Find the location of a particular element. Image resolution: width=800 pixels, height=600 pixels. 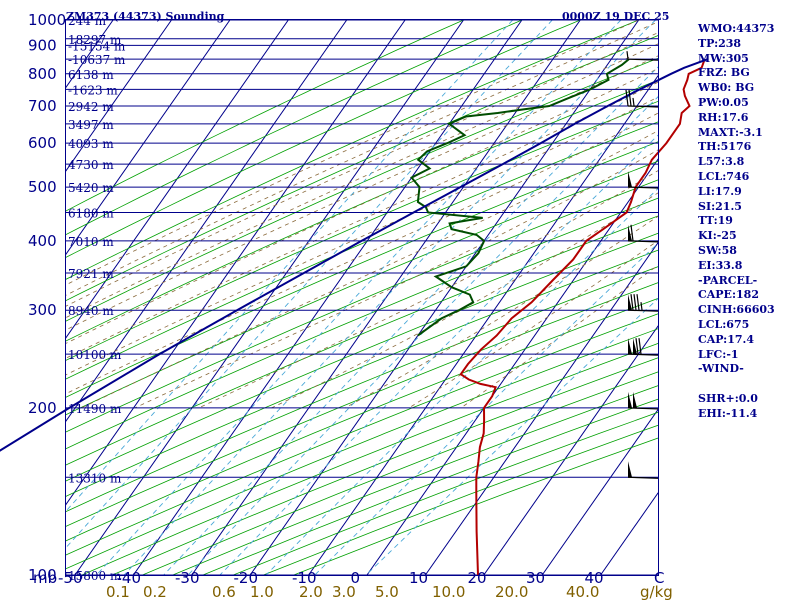

temperature-tick-label: -50 is located at coordinates (70, 578).